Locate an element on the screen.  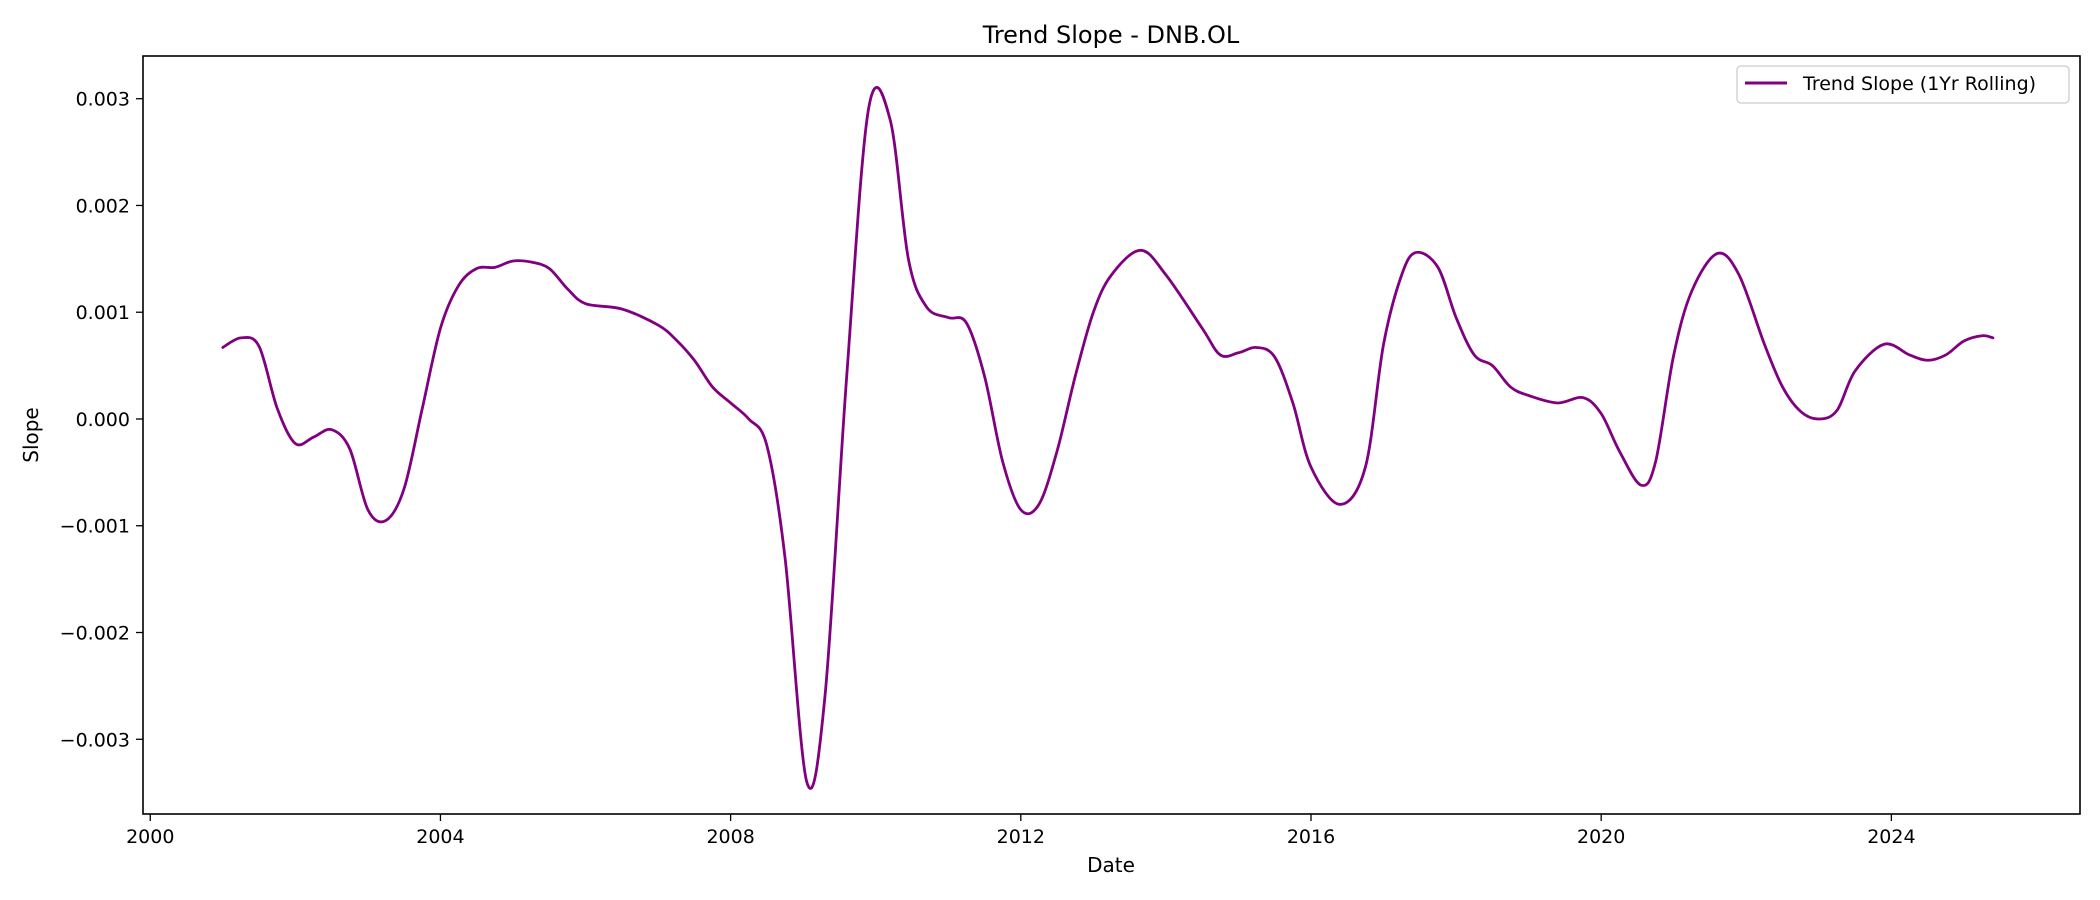
legend: Trend Slope (1Yr Rolling) is located at coordinates (1903, 84).